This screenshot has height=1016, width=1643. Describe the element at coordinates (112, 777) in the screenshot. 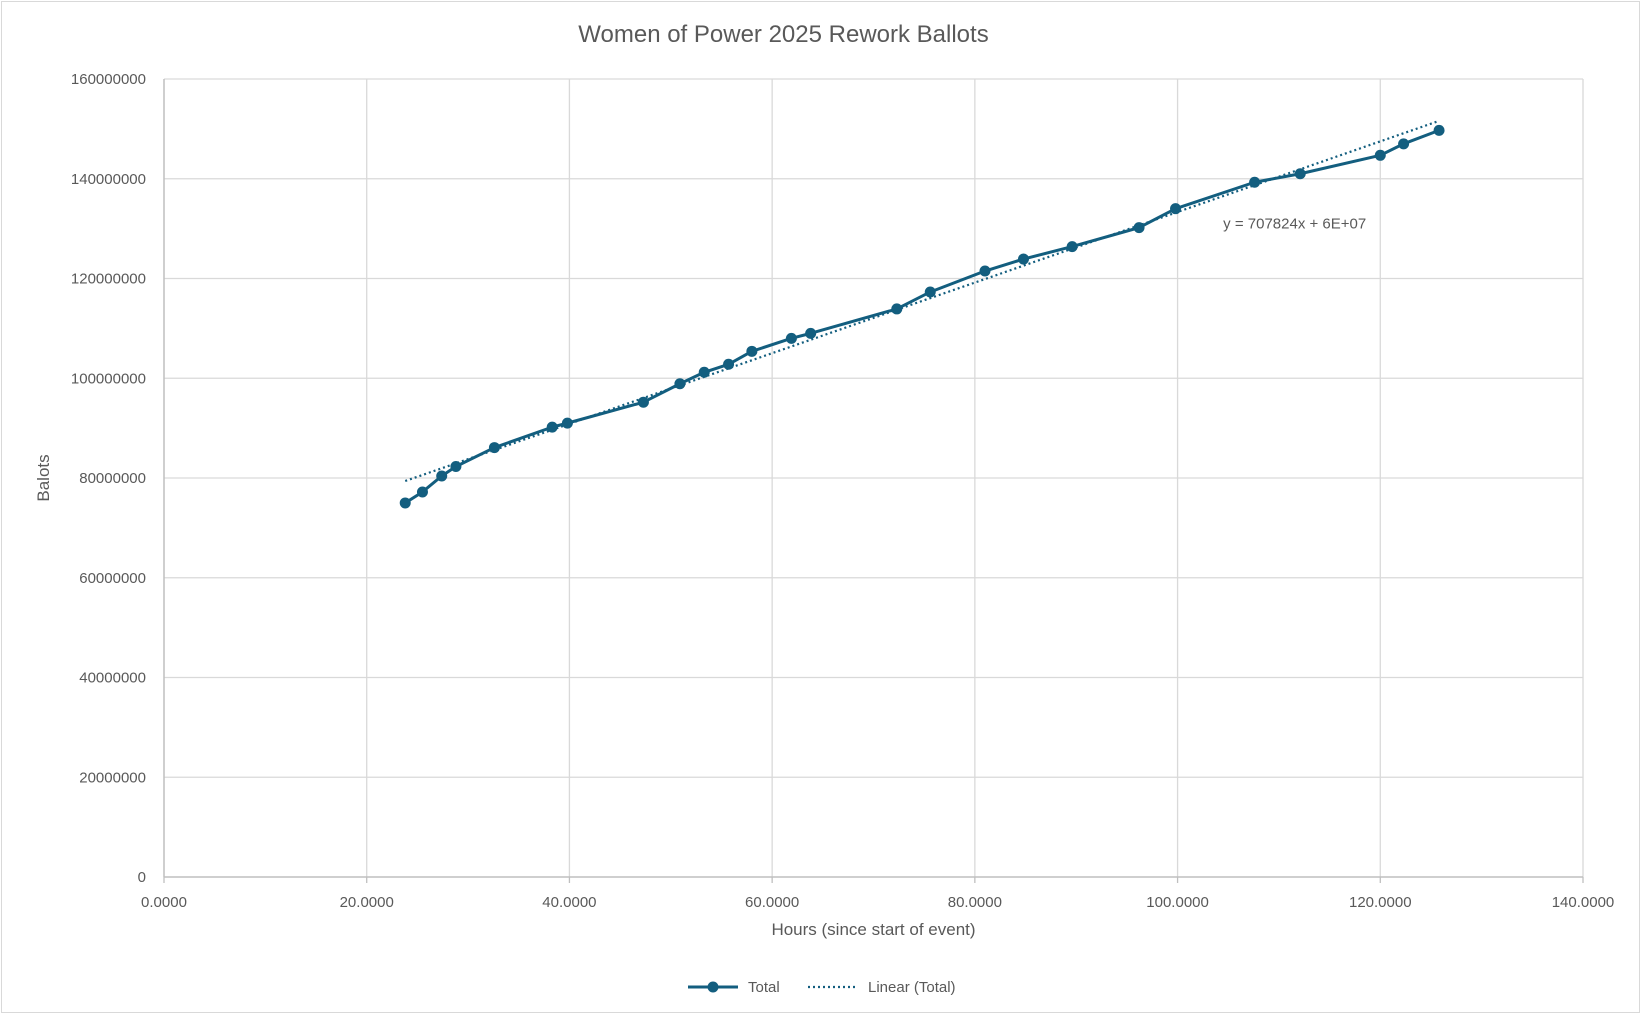

I see `y-tick-label: 20000000` at that location.